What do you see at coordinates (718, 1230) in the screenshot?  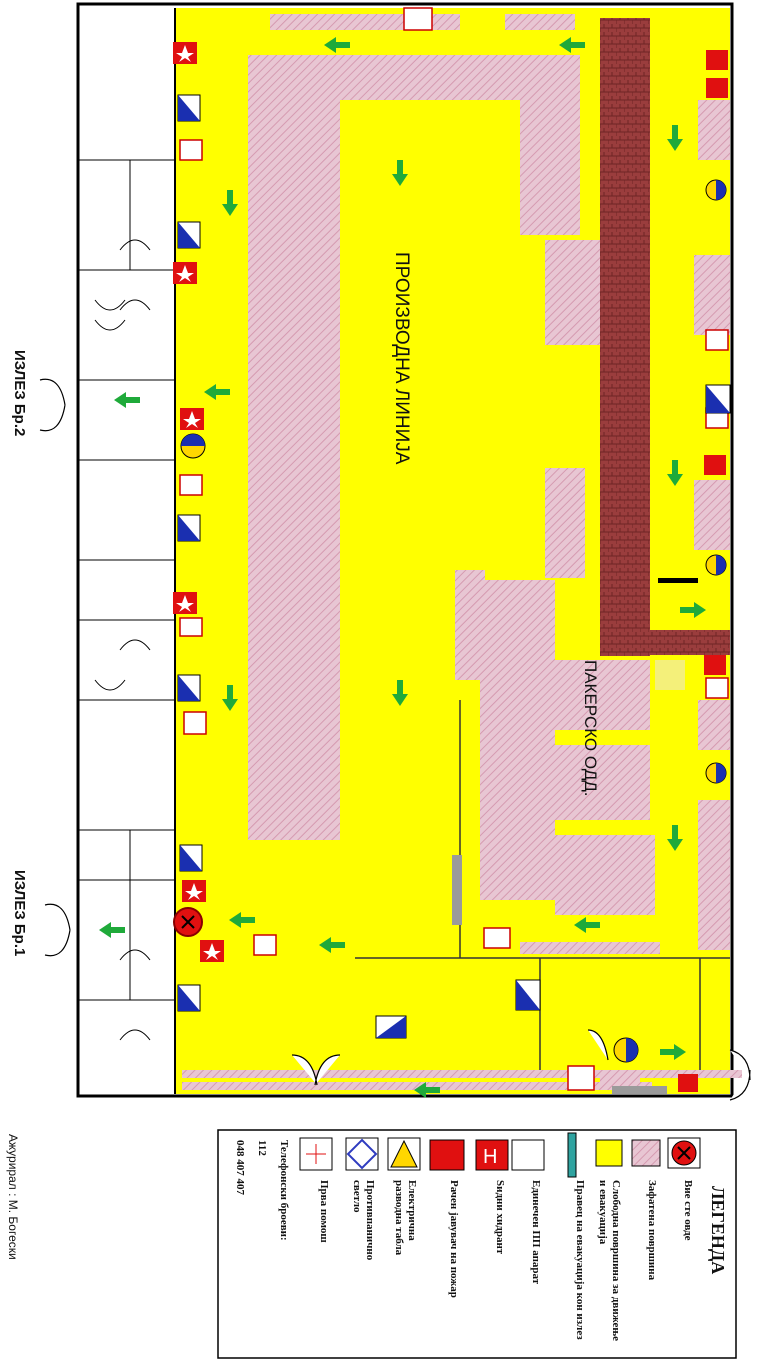 I see `legend-title: ЛЕГЕНДА` at bounding box center [718, 1230].